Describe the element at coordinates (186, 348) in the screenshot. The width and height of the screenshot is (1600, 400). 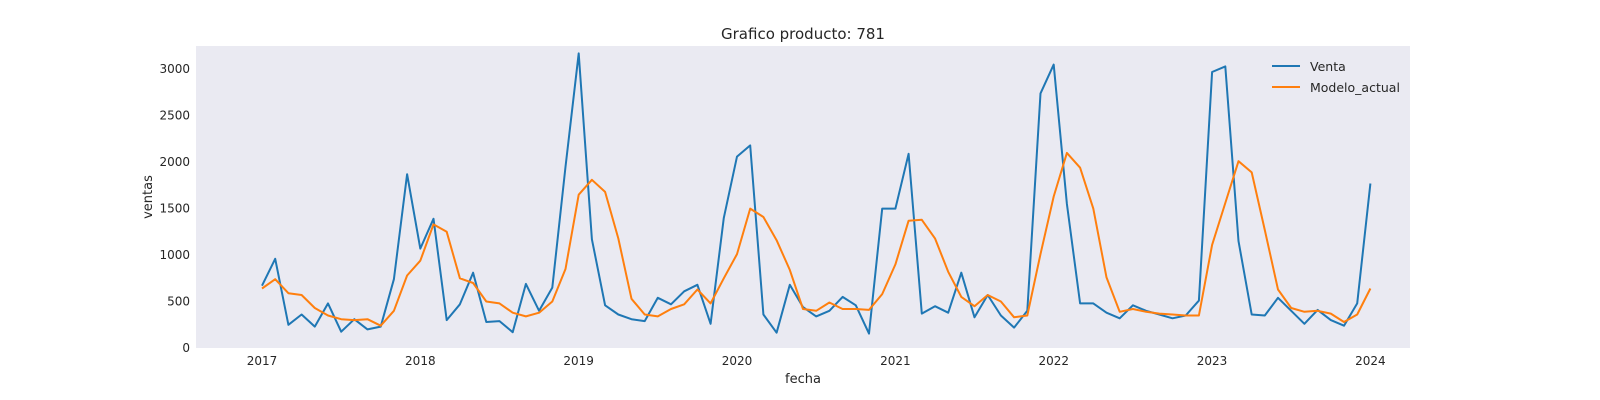
I see `y-tick-label: 0` at that location.